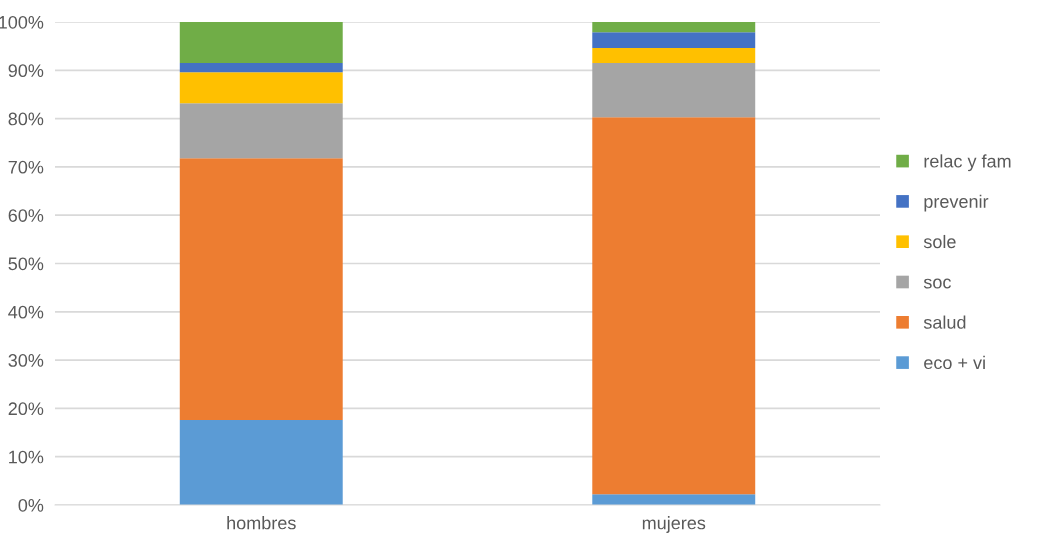 The width and height of the screenshot is (1046, 549). I want to click on y-tick-label: 90%, so click(26, 71).